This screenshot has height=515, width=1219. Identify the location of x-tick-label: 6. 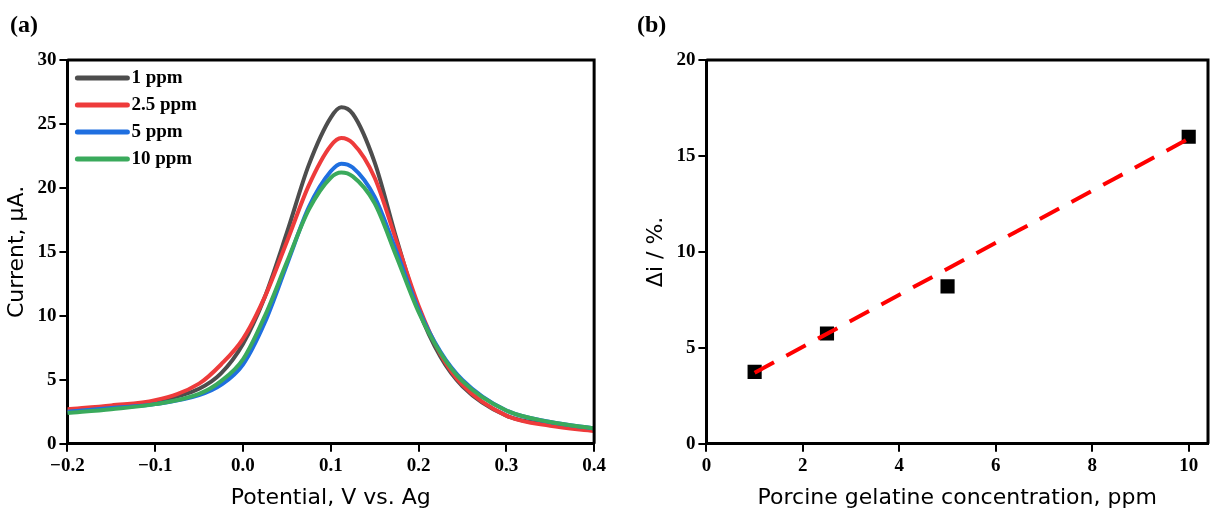
(996, 465).